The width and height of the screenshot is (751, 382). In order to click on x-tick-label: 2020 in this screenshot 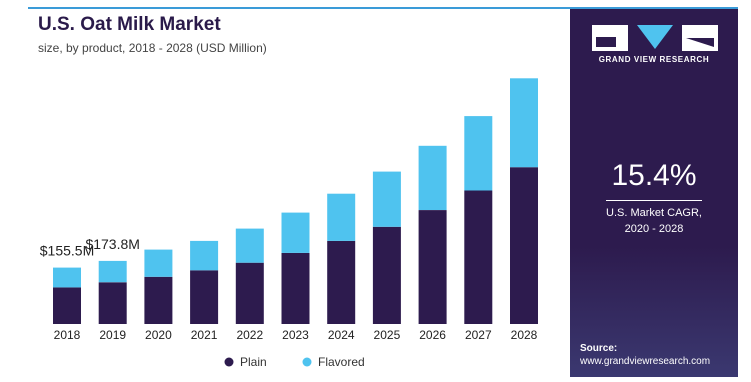, I will do `click(158, 335)`.